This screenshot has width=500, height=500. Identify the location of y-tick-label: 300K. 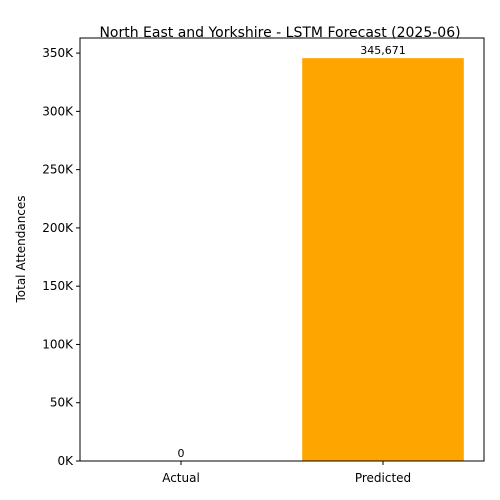
(58, 111).